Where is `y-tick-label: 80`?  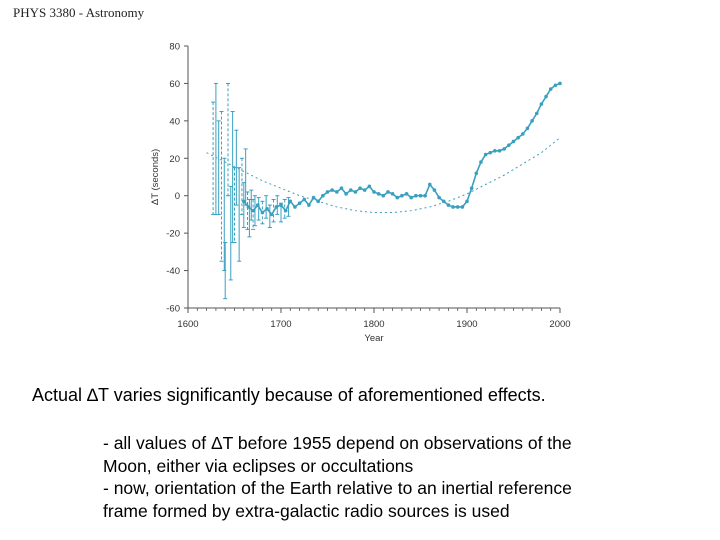
y-tick-label: 80 is located at coordinates (174, 47).